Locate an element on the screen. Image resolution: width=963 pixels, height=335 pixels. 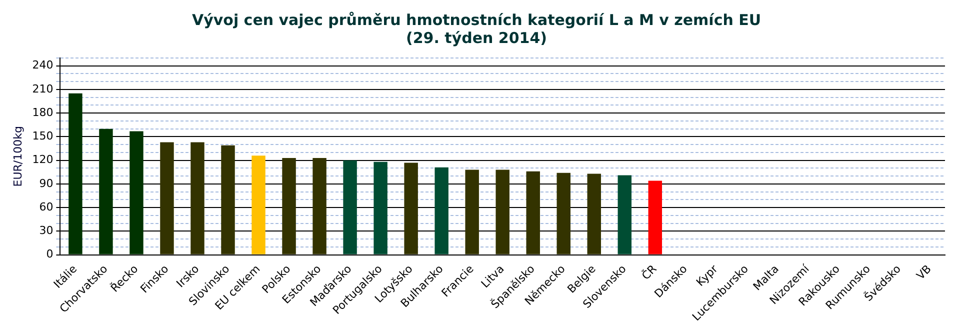
y-axis-title: EUR/100kg is located at coordinates (17, 156).